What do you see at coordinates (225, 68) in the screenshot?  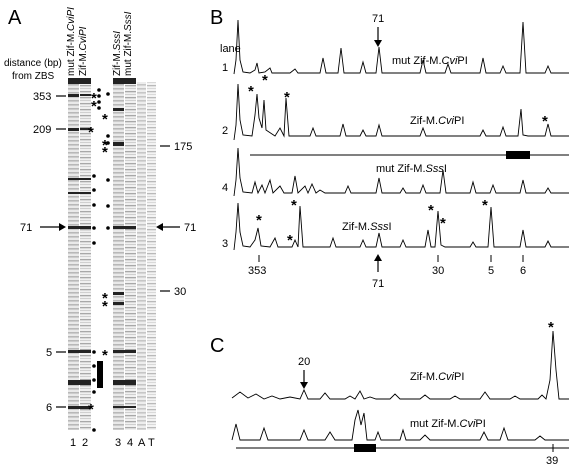 I see `trace-lane-1-number: 1` at bounding box center [225, 68].